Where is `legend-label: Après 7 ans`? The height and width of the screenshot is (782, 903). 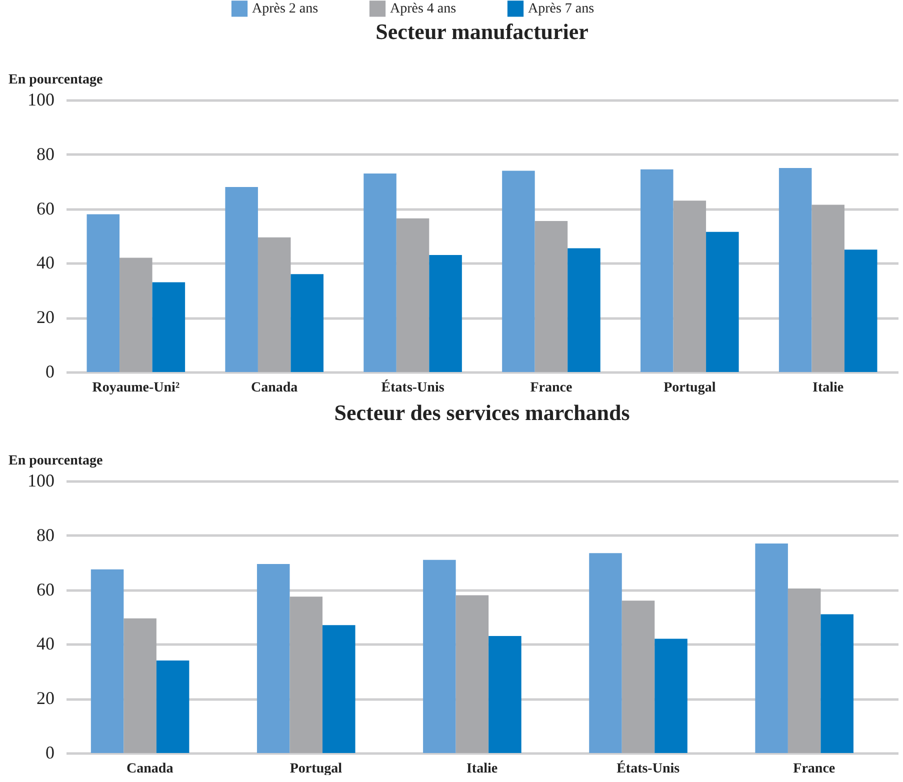
legend-label: Après 7 ans is located at coordinates (561, 9).